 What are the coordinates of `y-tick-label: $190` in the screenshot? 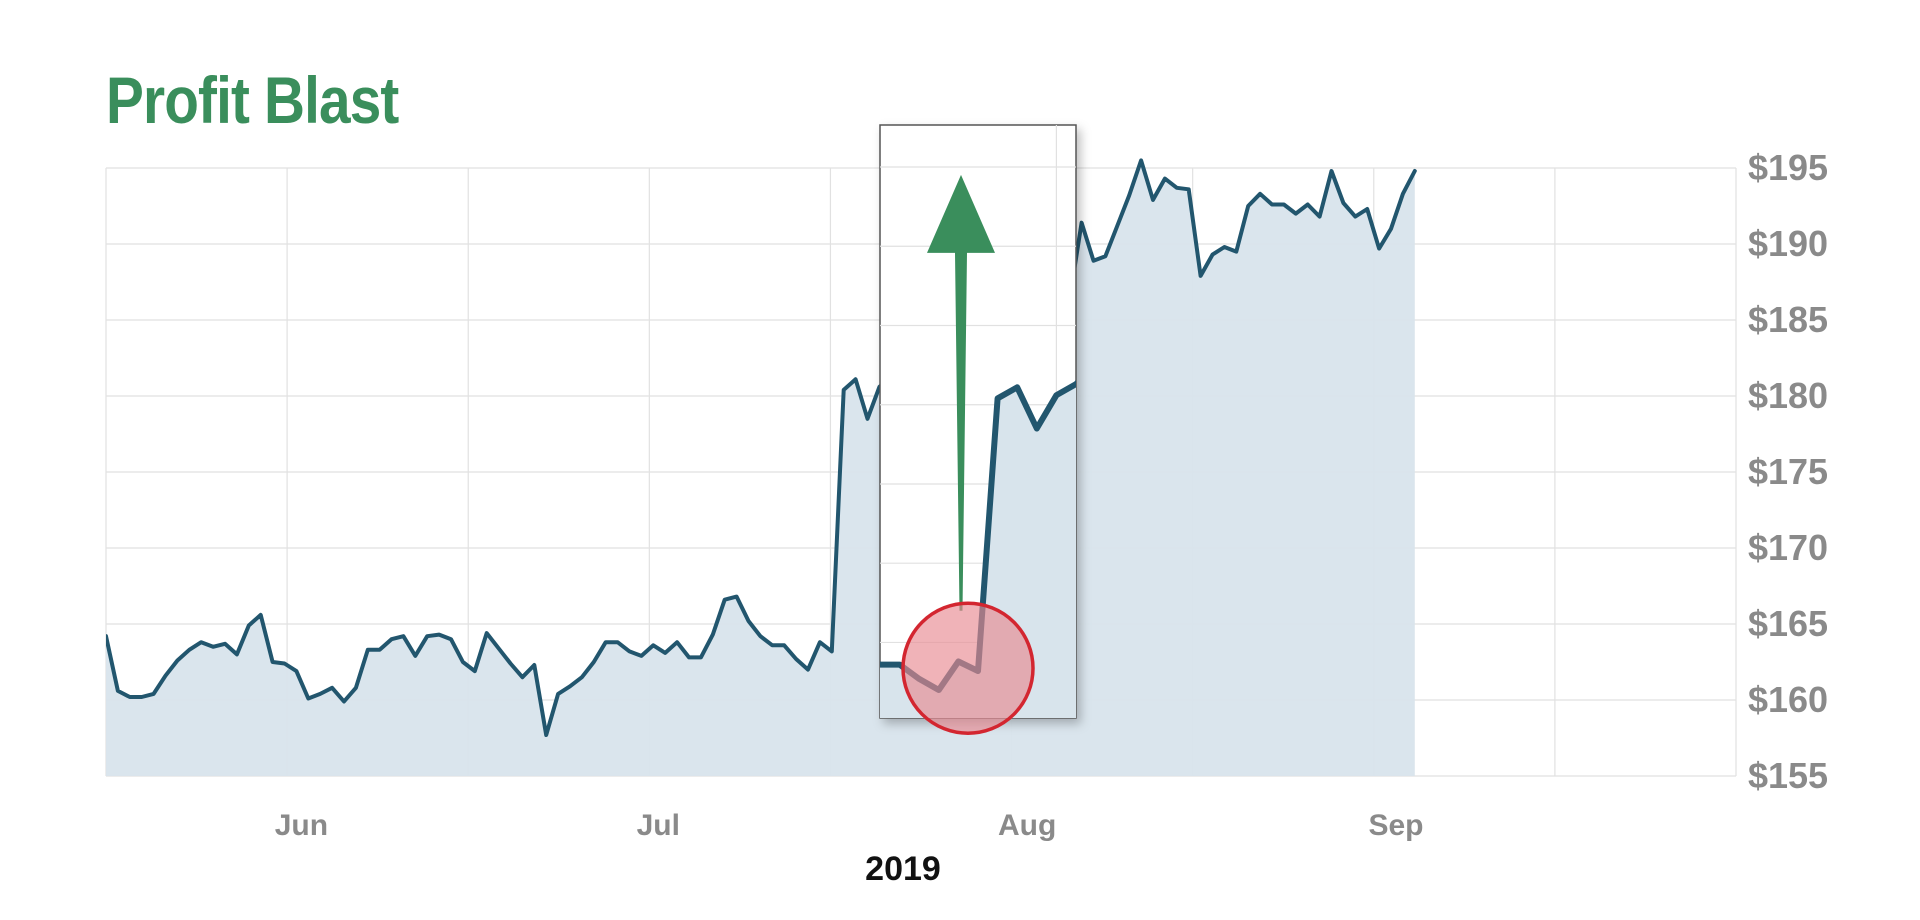 It's located at (1788, 243).